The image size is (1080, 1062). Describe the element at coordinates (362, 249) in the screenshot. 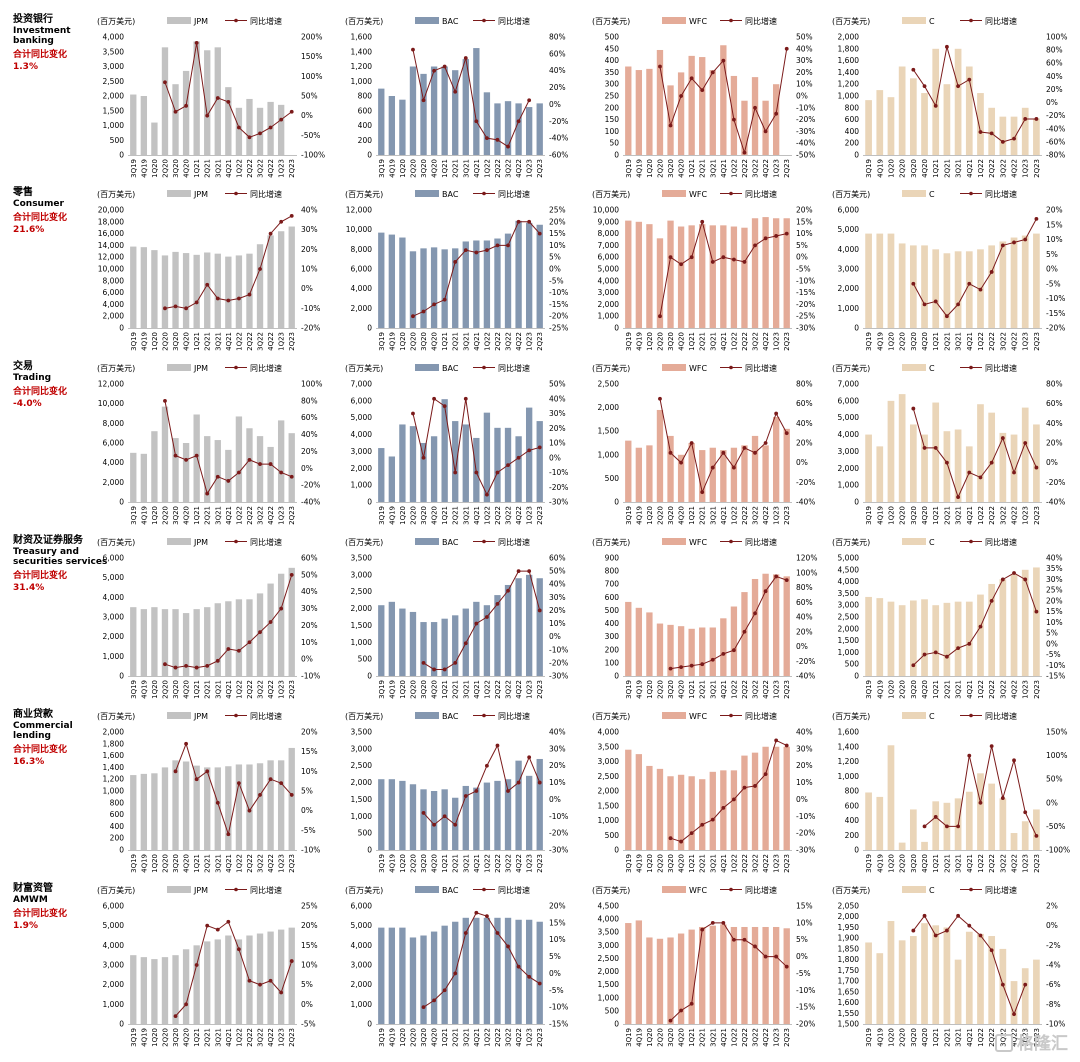

I see `y-tick-label: 8,000` at that location.